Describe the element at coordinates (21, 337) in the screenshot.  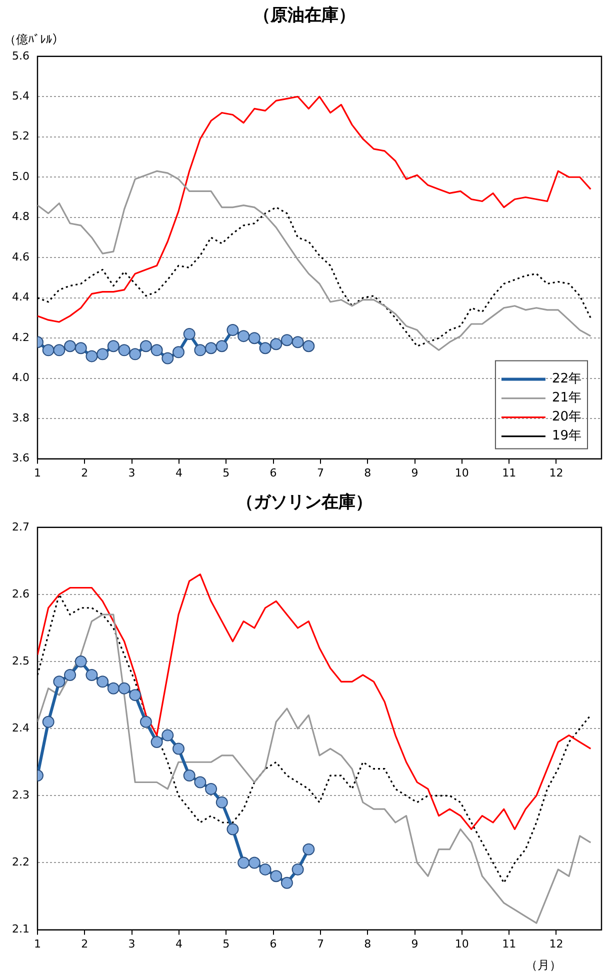
I see `y-tick-label: 4.2` at that location.